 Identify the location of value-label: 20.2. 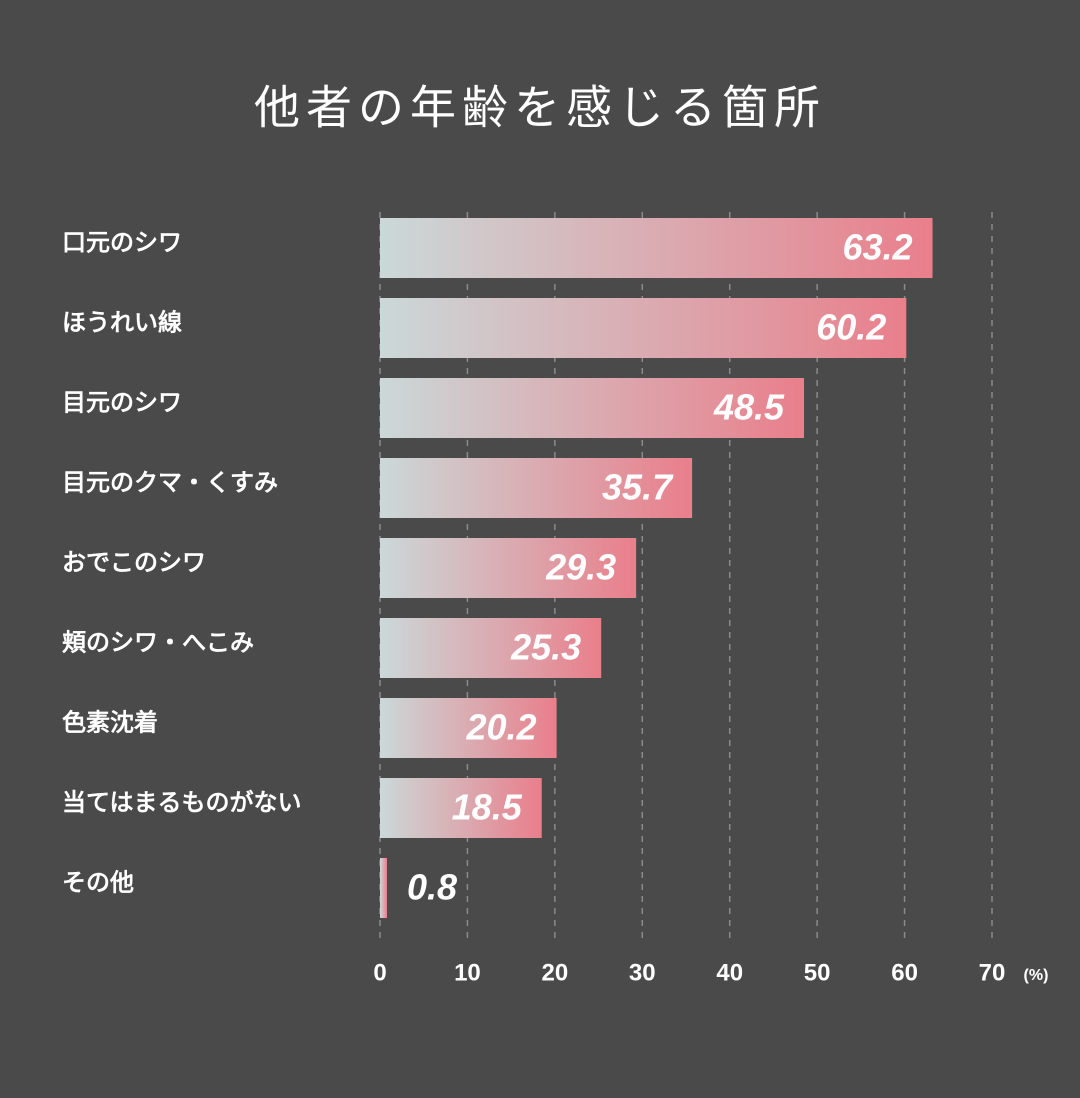
(501, 727).